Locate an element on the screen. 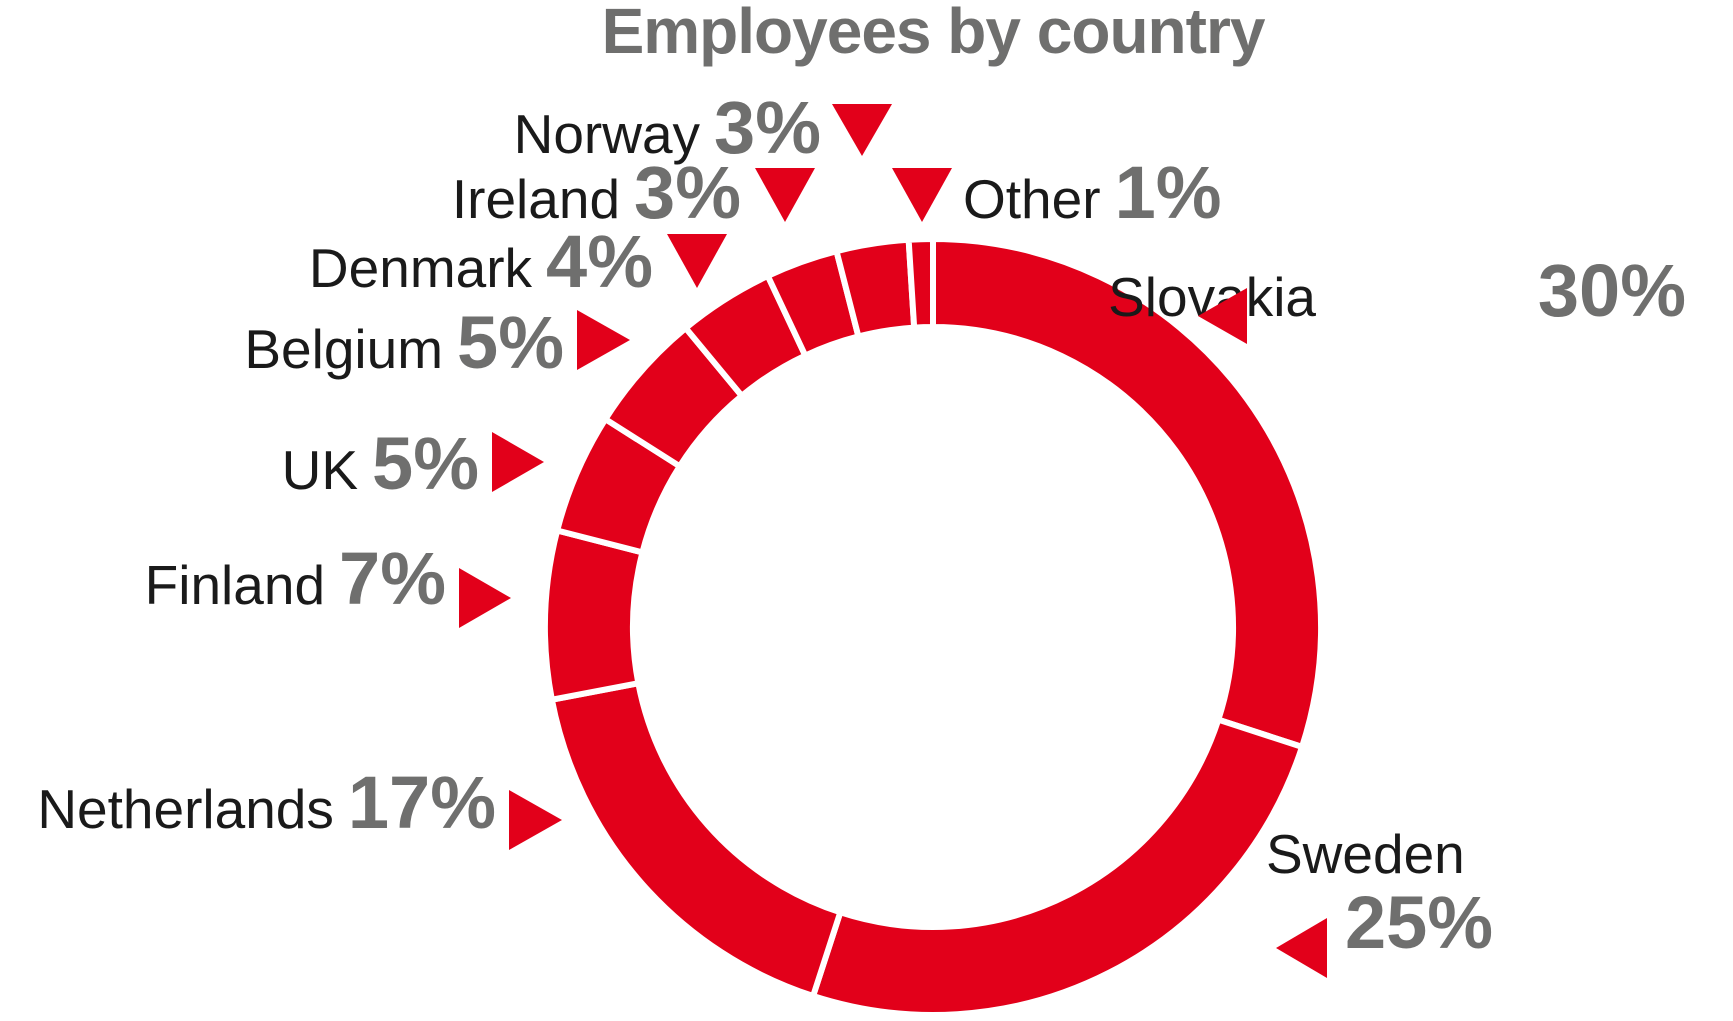 The height and width of the screenshot is (1021, 1733). pointer-slovakia is located at coordinates (1222, 316).